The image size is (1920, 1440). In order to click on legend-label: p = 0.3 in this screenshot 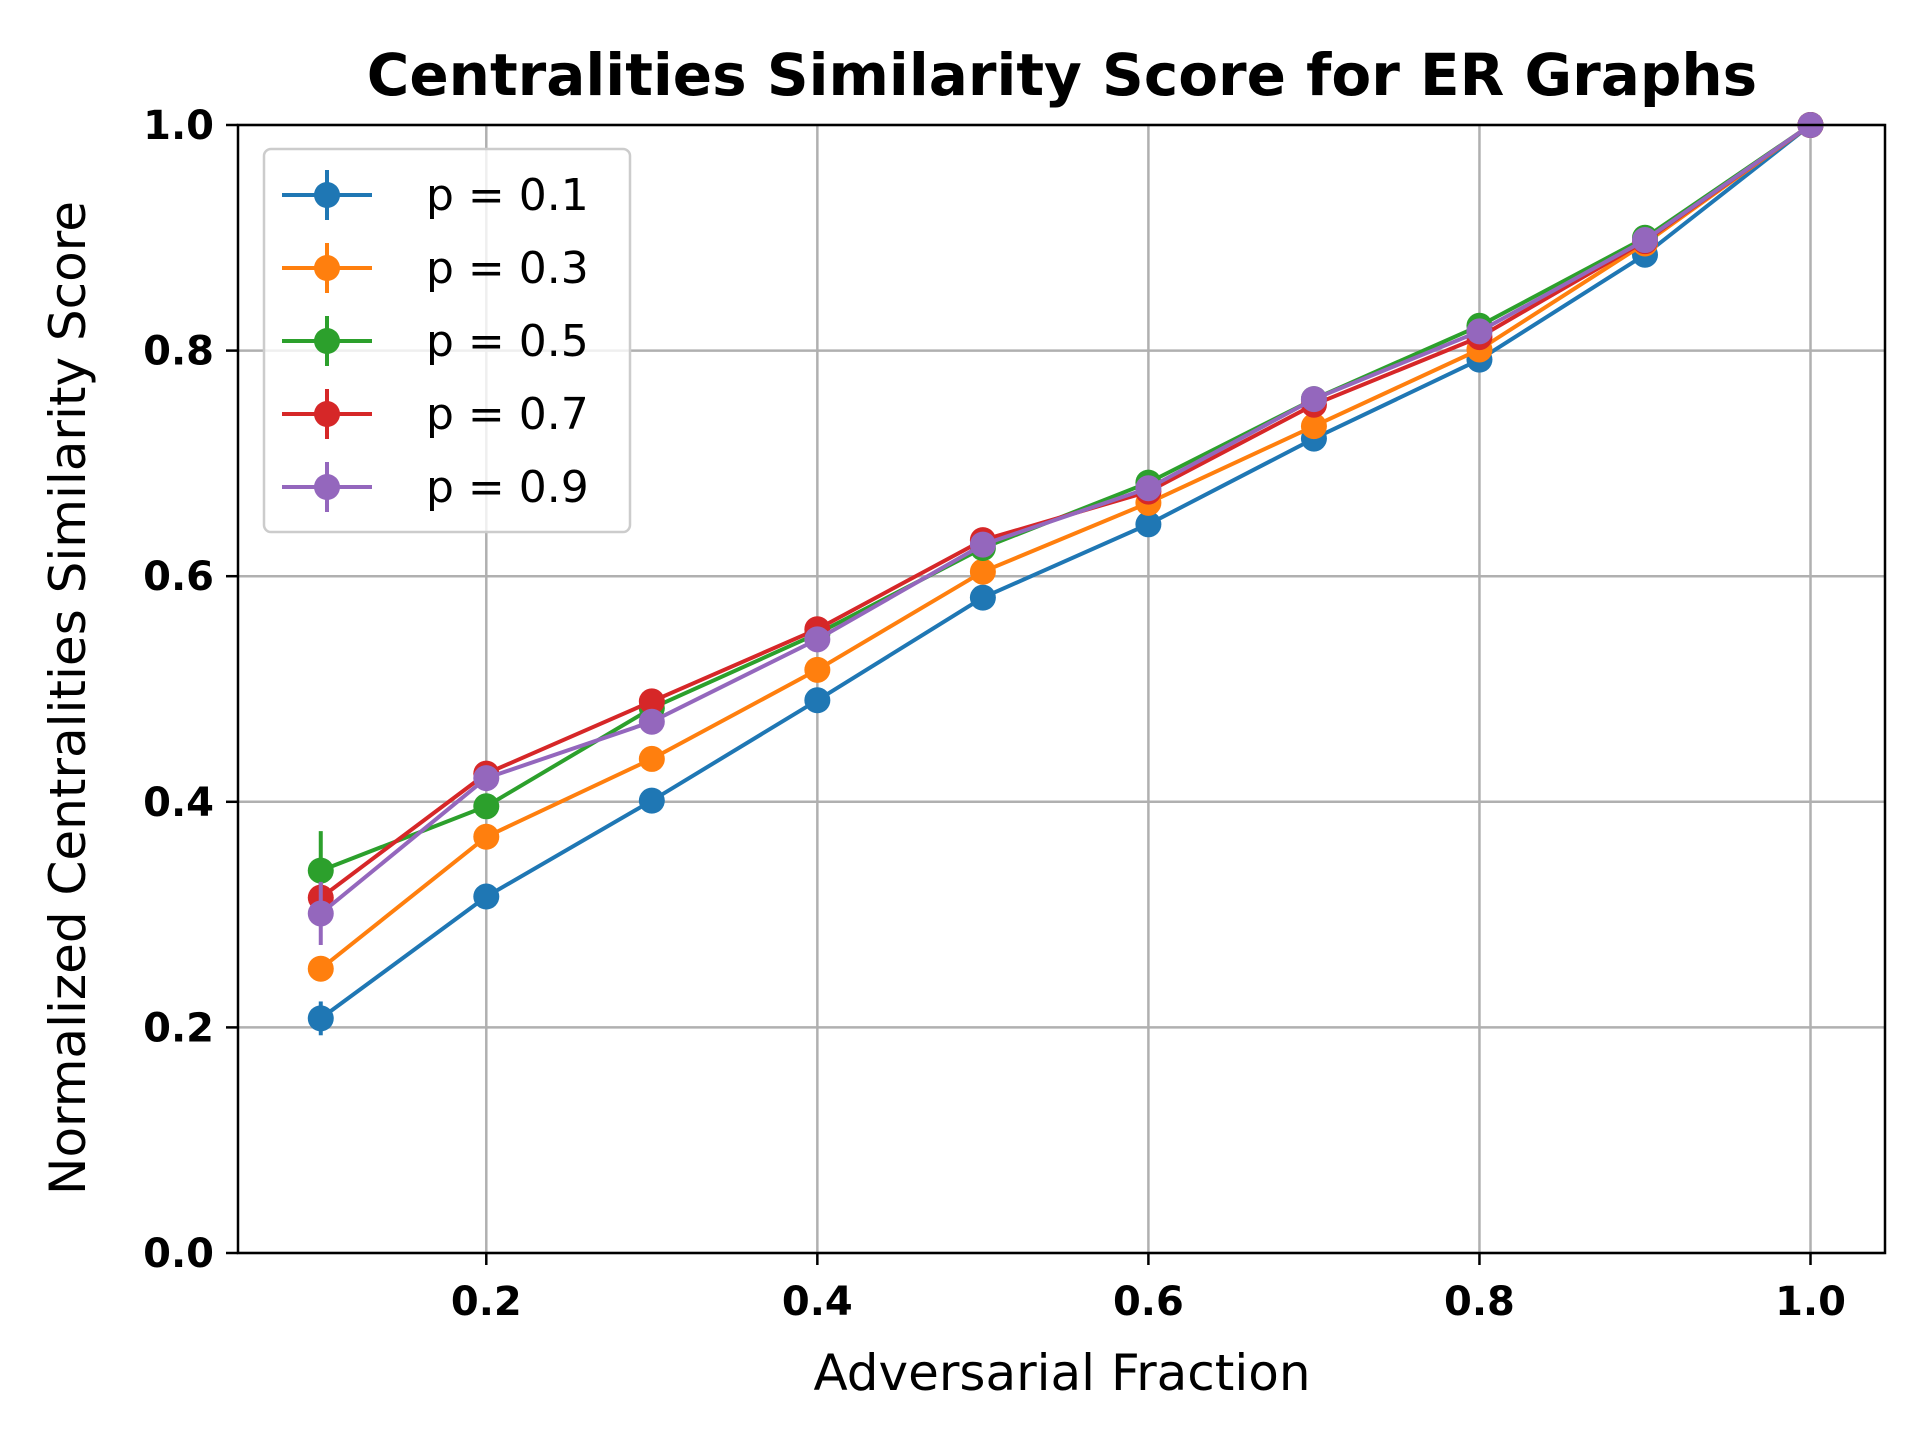, I will do `click(507, 268)`.